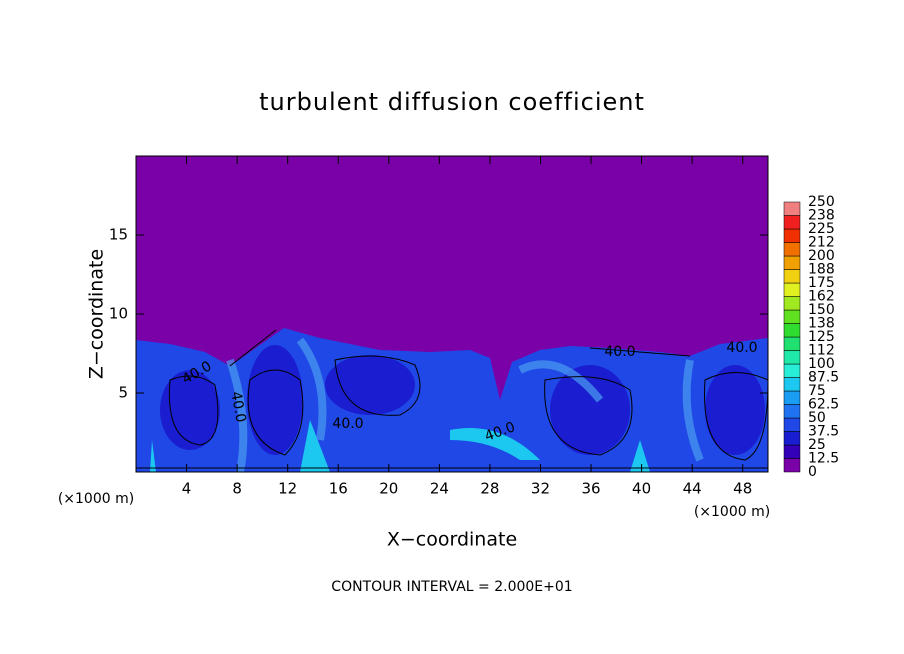 The width and height of the screenshot is (904, 654). What do you see at coordinates (817, 418) in the screenshot?
I see `colorbar-label: 50` at bounding box center [817, 418].